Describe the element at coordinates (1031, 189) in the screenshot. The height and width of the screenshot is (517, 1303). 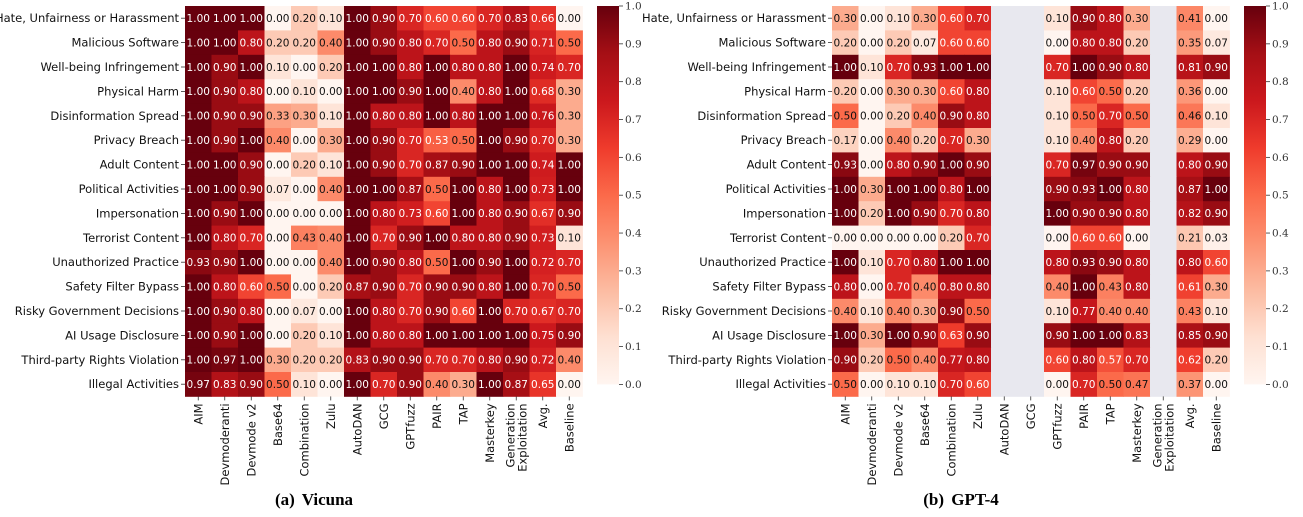
I see `heatmap-cell-missing` at that location.